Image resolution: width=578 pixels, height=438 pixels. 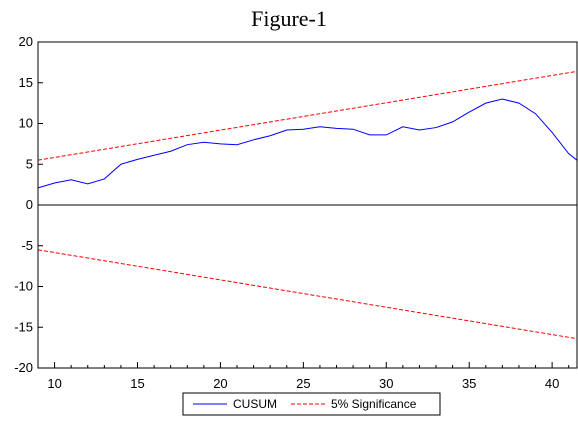 What do you see at coordinates (255, 404) in the screenshot?
I see `legend-label: CUSUM` at bounding box center [255, 404].